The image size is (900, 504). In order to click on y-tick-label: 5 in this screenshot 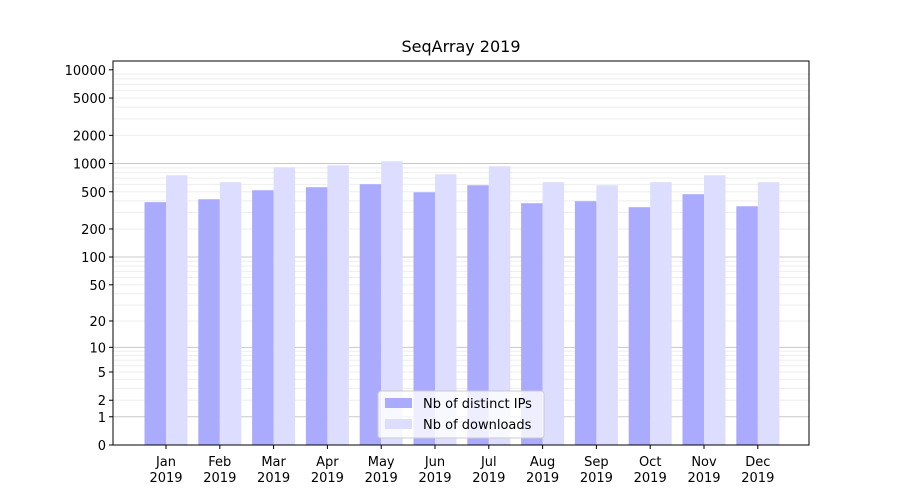, I will do `click(102, 373)`.